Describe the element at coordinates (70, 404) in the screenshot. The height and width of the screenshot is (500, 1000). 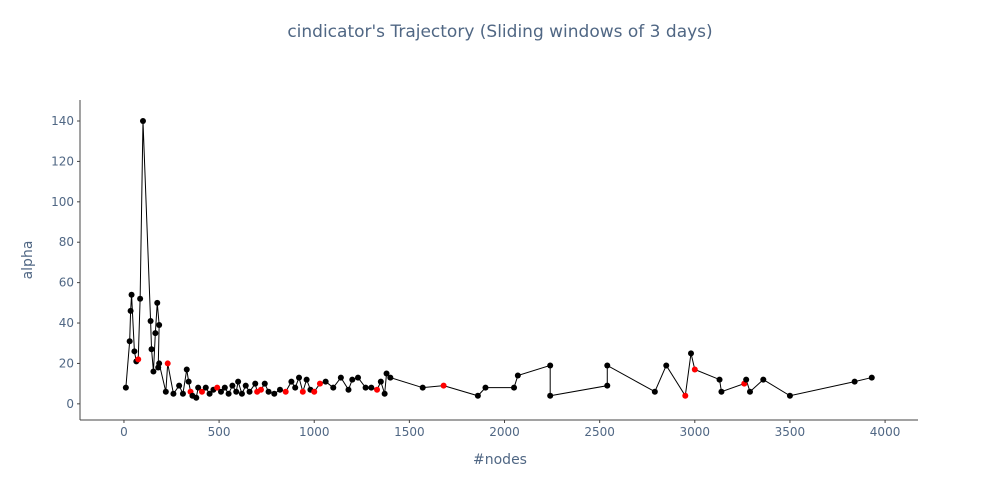
I see `y-tick-label: 0` at that location.